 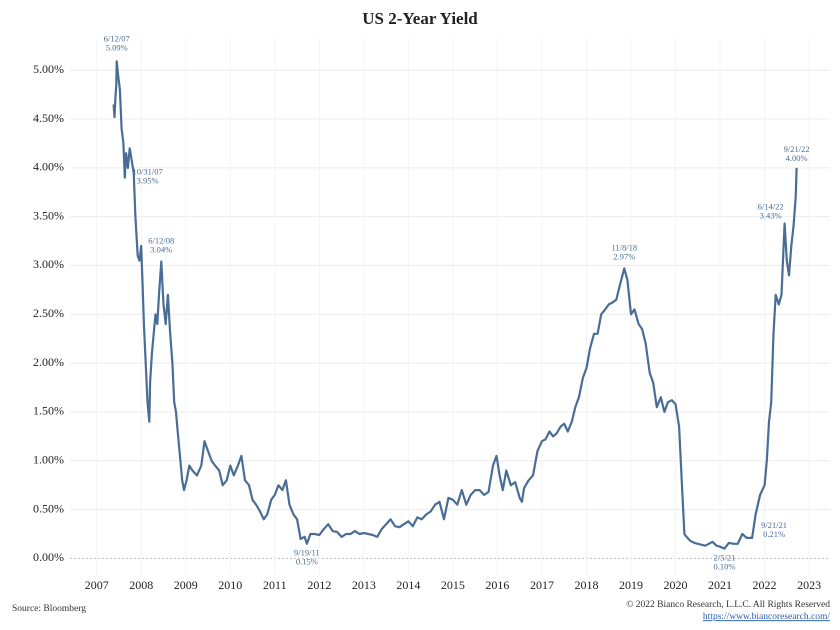 I want to click on annotation-date: 9/19/11, so click(x=307, y=553).